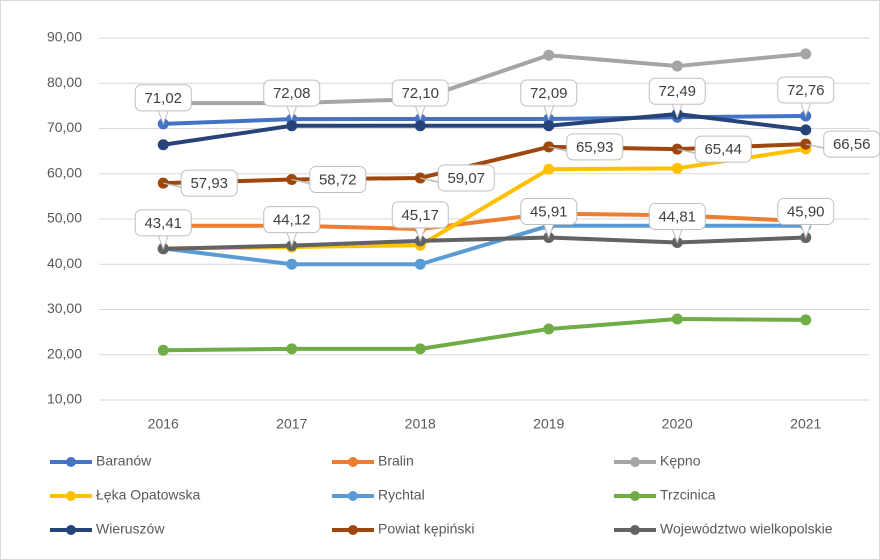 The height and width of the screenshot is (560, 880). I want to click on x-tick-label: 2017, so click(291, 424).